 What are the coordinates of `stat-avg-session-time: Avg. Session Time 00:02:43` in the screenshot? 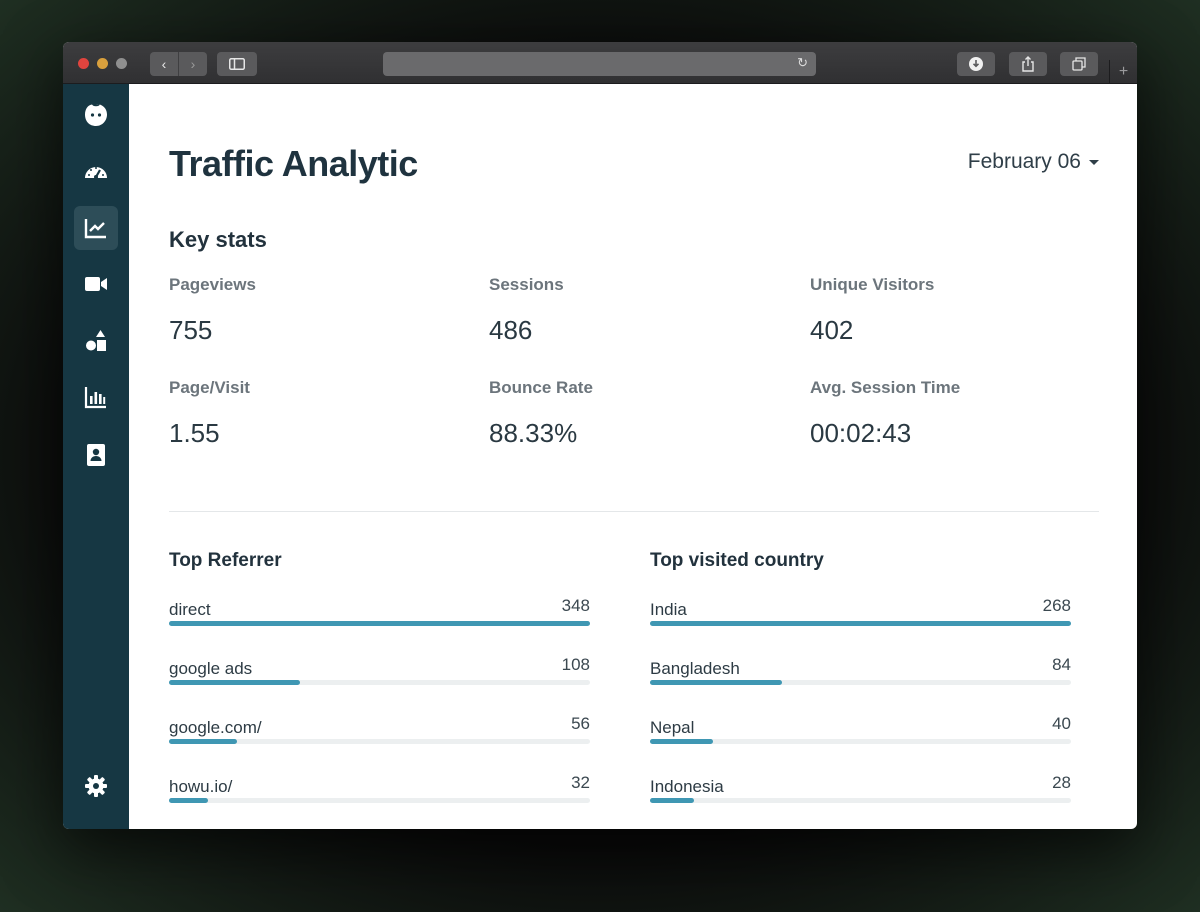 It's located at (885, 413).